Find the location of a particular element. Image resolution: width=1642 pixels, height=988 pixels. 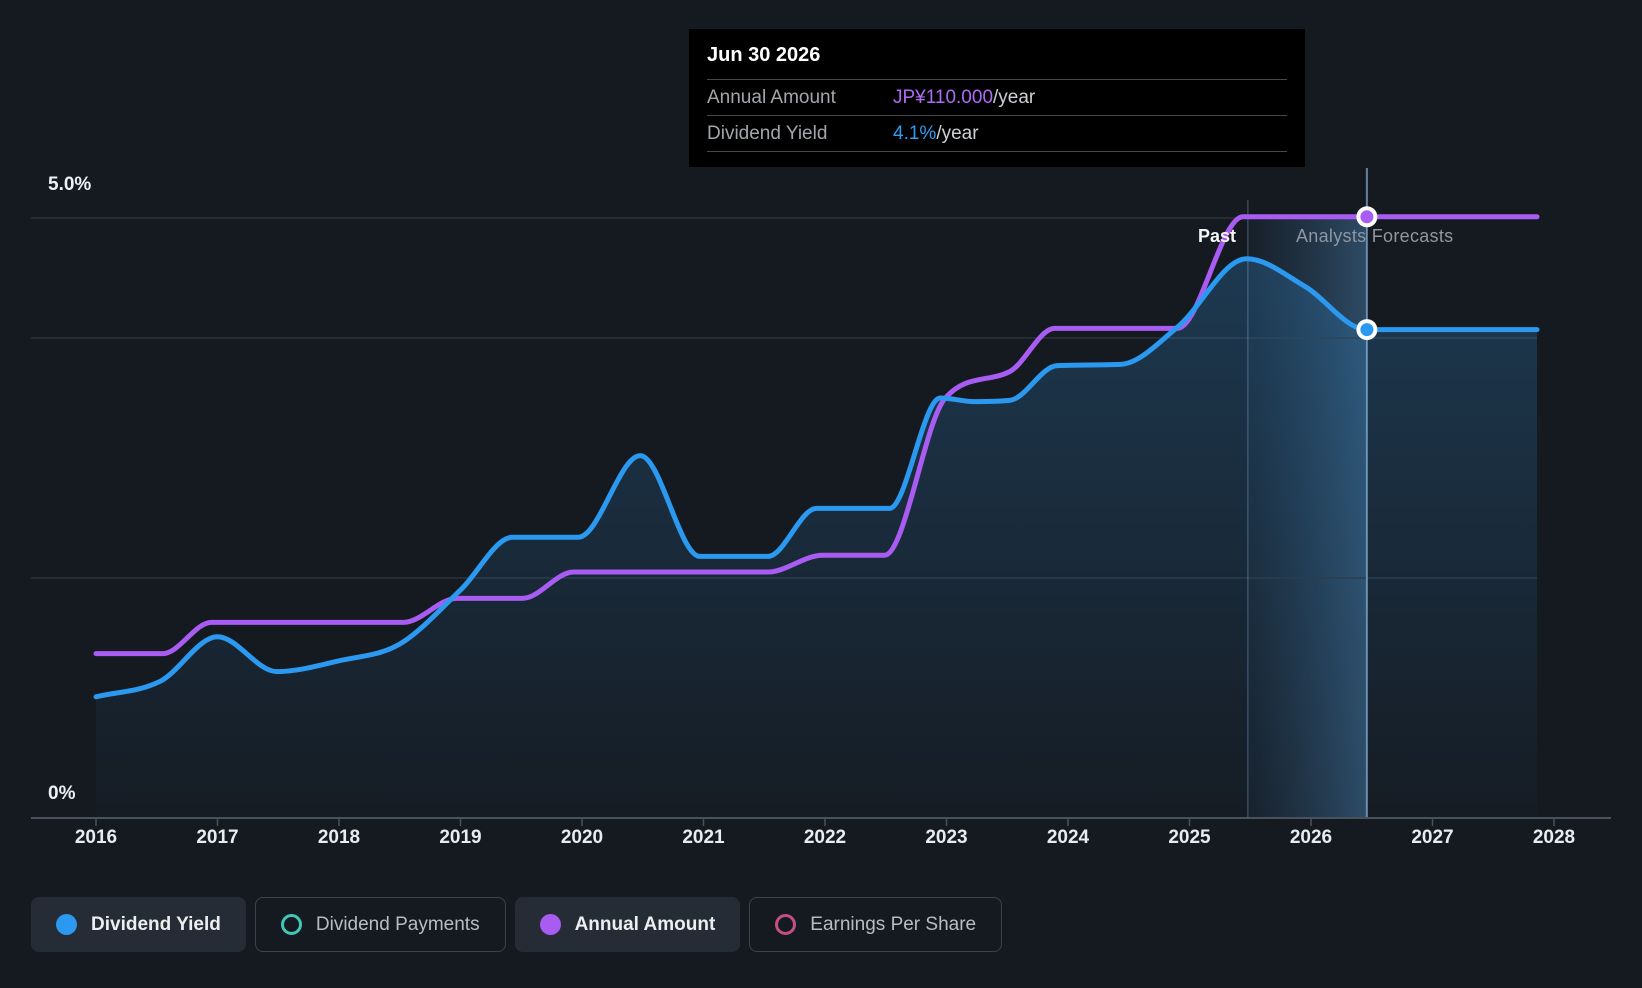

x-axis-label-2027: 2027 is located at coordinates (1432, 837).